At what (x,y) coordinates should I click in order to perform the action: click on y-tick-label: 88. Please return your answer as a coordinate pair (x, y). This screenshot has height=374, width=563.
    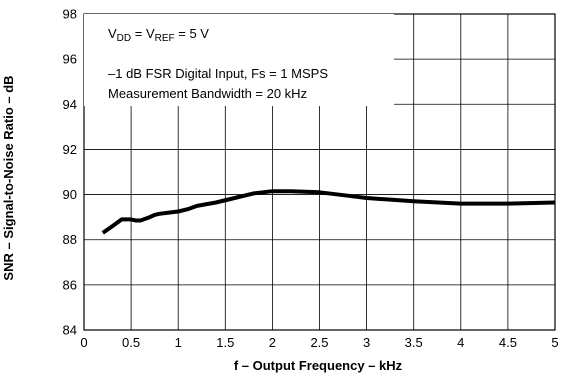
    Looking at the image, I should click on (70, 239).